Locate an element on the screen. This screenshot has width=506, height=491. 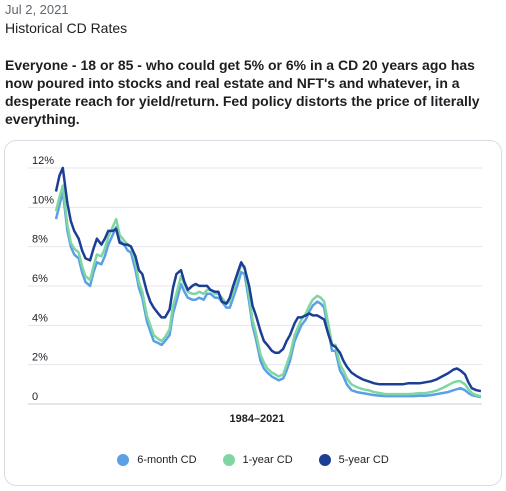
chart-legend: 6-month CD 1-year CD 5-year CD is located at coordinates (253, 460).